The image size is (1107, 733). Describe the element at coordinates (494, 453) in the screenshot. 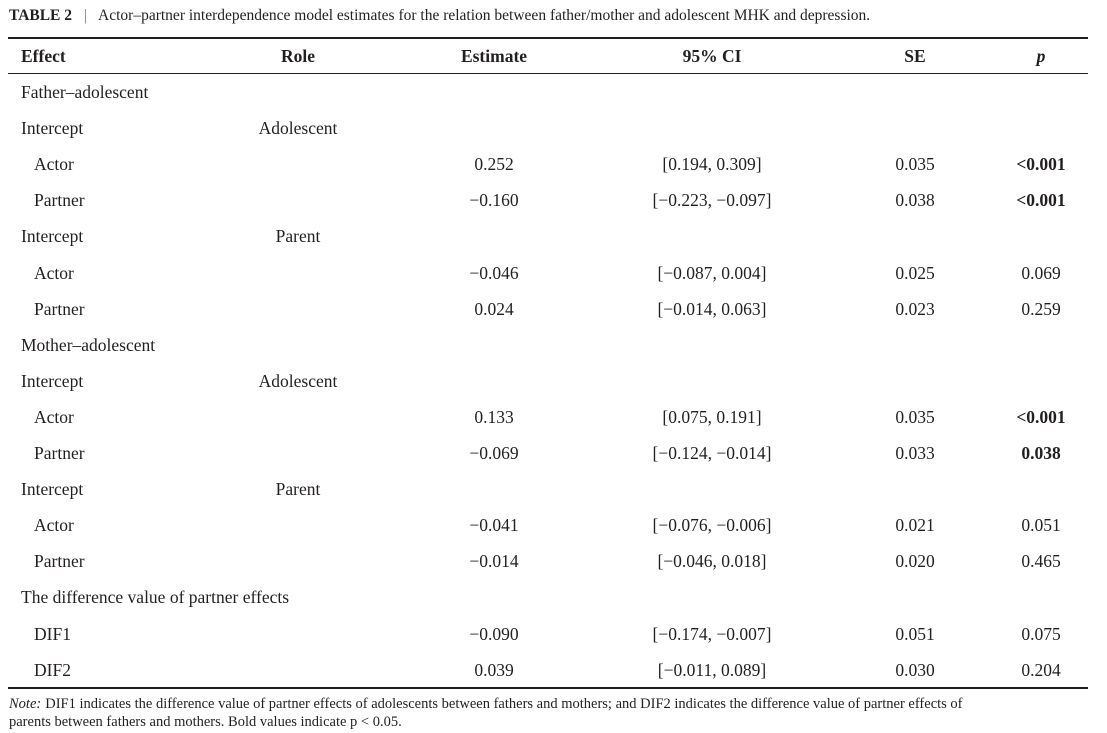

I see `estimate: −0.069` at that location.